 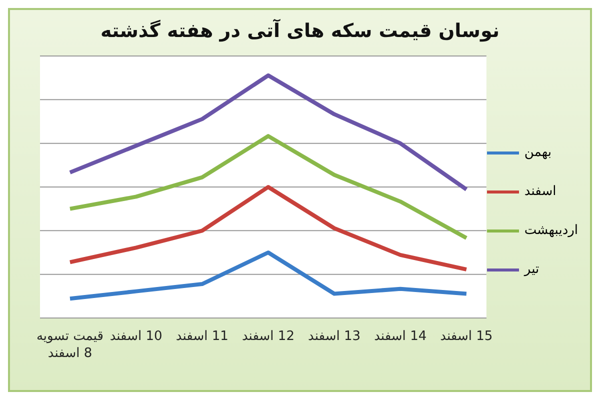 I want to click on legend-label: اسفند, so click(x=540, y=191).